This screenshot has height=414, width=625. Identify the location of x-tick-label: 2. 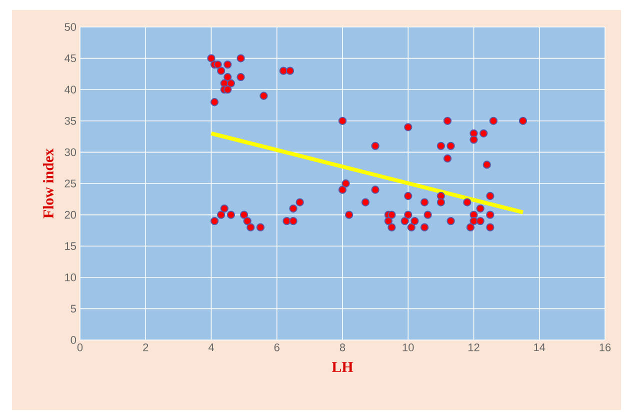
(145, 348).